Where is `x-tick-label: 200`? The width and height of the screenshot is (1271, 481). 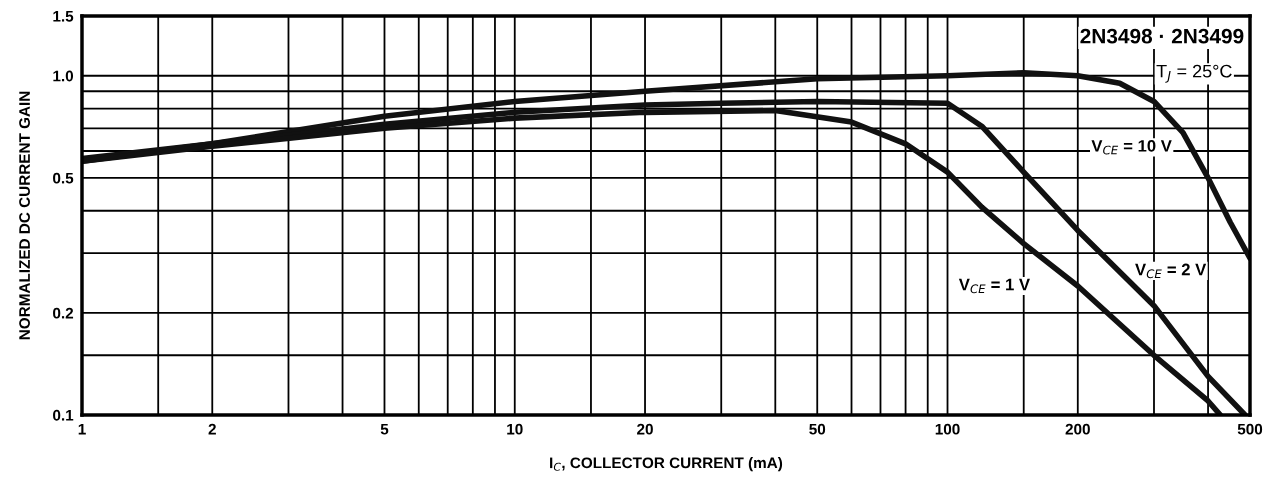
x-tick-label: 200 is located at coordinates (1077, 429).